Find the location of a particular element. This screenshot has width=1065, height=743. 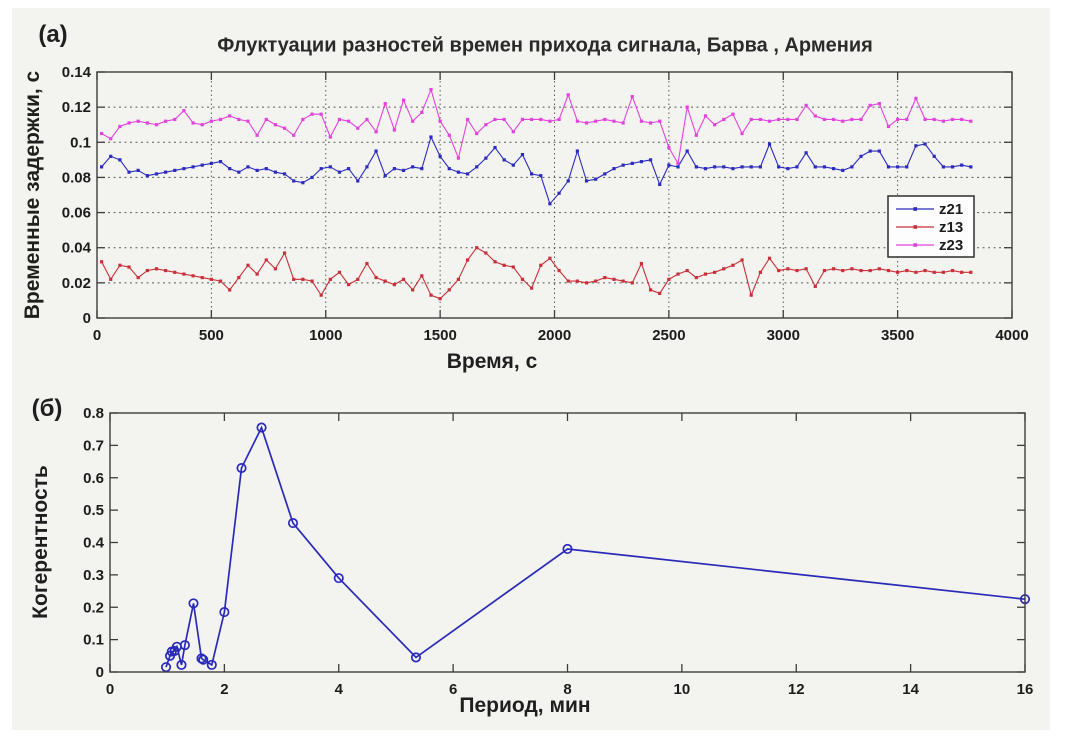

y-tick-label: 0.12 is located at coordinates (76, 107).